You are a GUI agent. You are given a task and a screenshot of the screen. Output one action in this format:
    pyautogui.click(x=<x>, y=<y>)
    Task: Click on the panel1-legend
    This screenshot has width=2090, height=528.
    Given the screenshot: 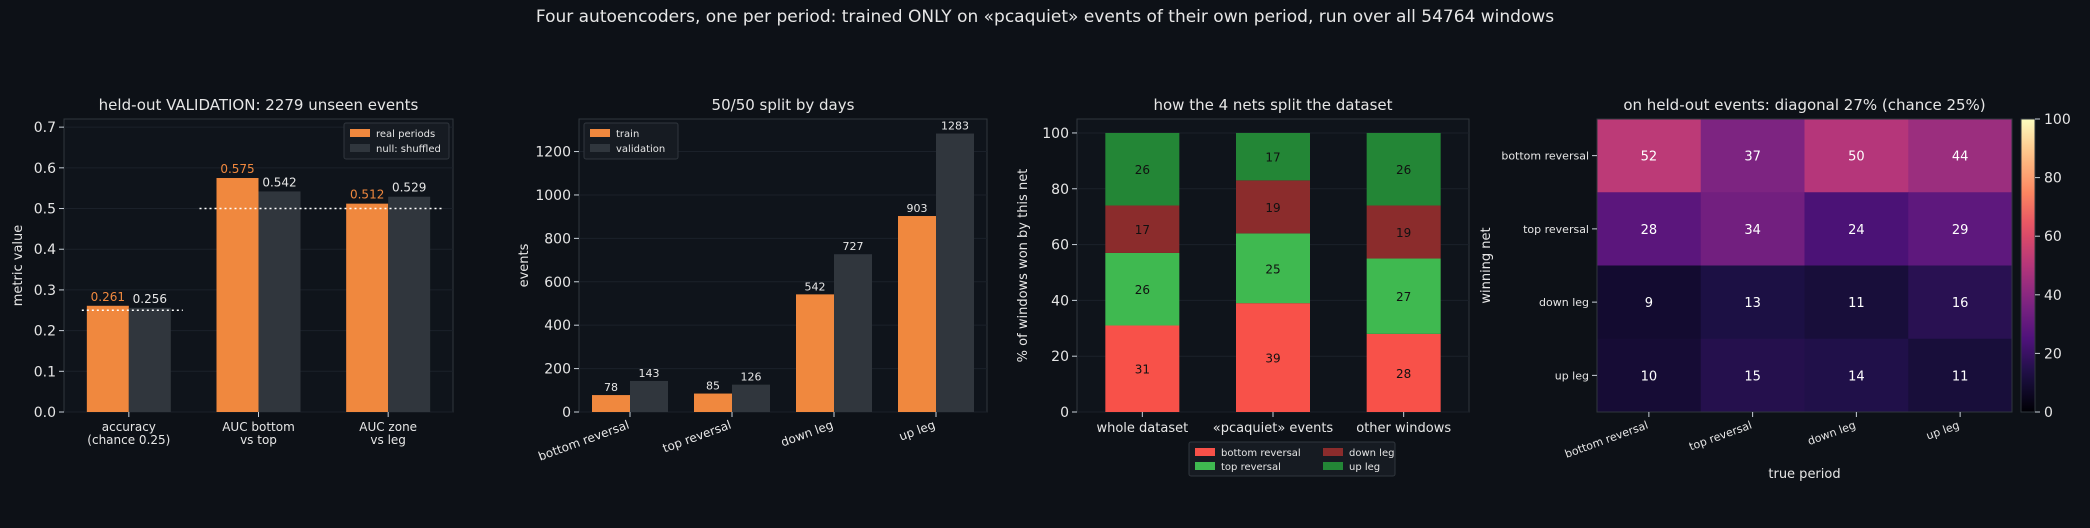 What is the action you would take?
    pyautogui.click(x=396, y=141)
    